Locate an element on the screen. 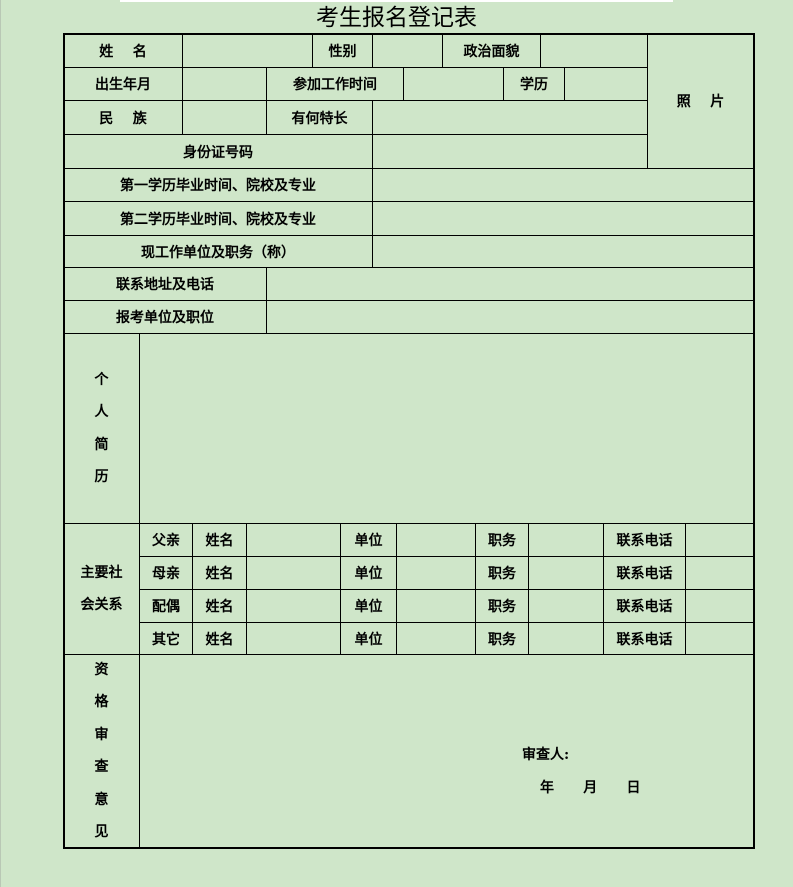  specialty-label: 有何特长 is located at coordinates (320, 118).